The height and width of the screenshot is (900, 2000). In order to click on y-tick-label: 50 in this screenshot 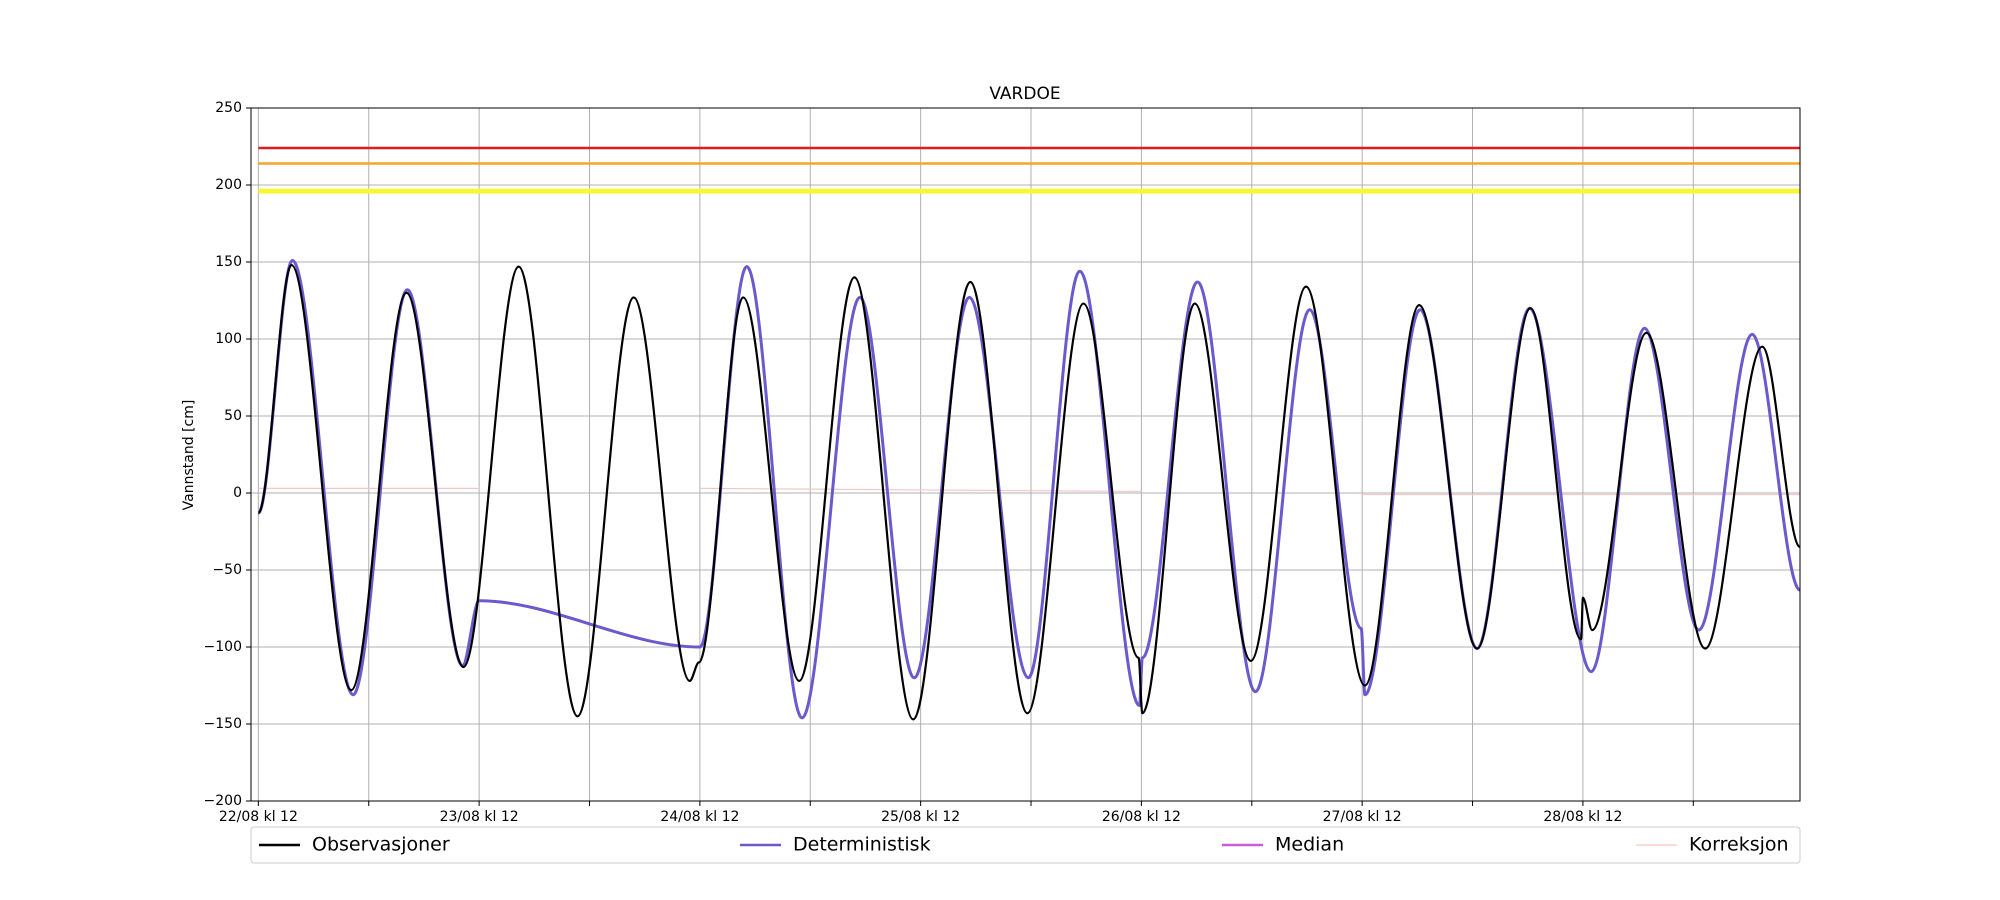, I will do `click(233, 416)`.